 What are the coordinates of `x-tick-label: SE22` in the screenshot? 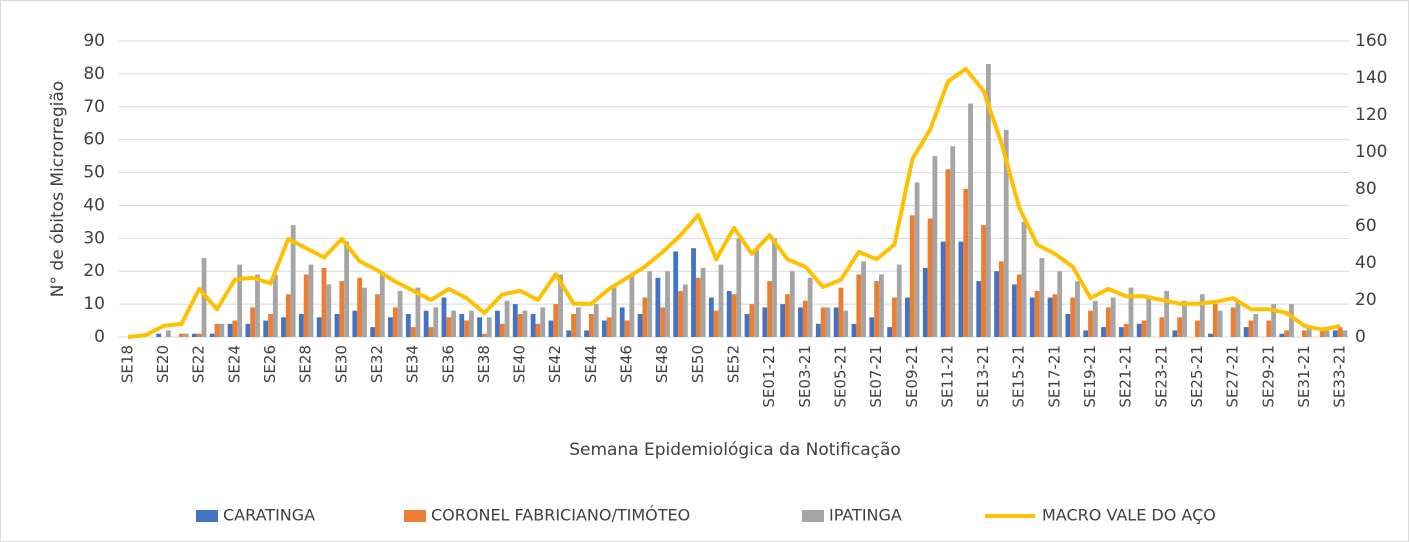 It's located at (199, 364).